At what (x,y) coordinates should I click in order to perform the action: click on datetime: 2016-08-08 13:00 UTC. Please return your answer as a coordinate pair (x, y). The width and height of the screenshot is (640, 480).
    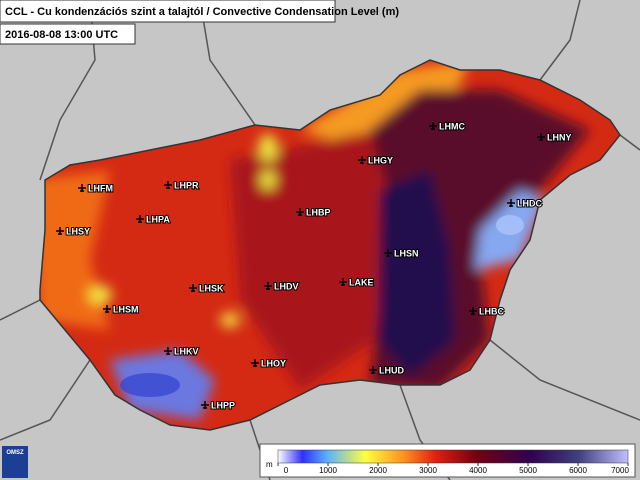
    Looking at the image, I should click on (61, 35).